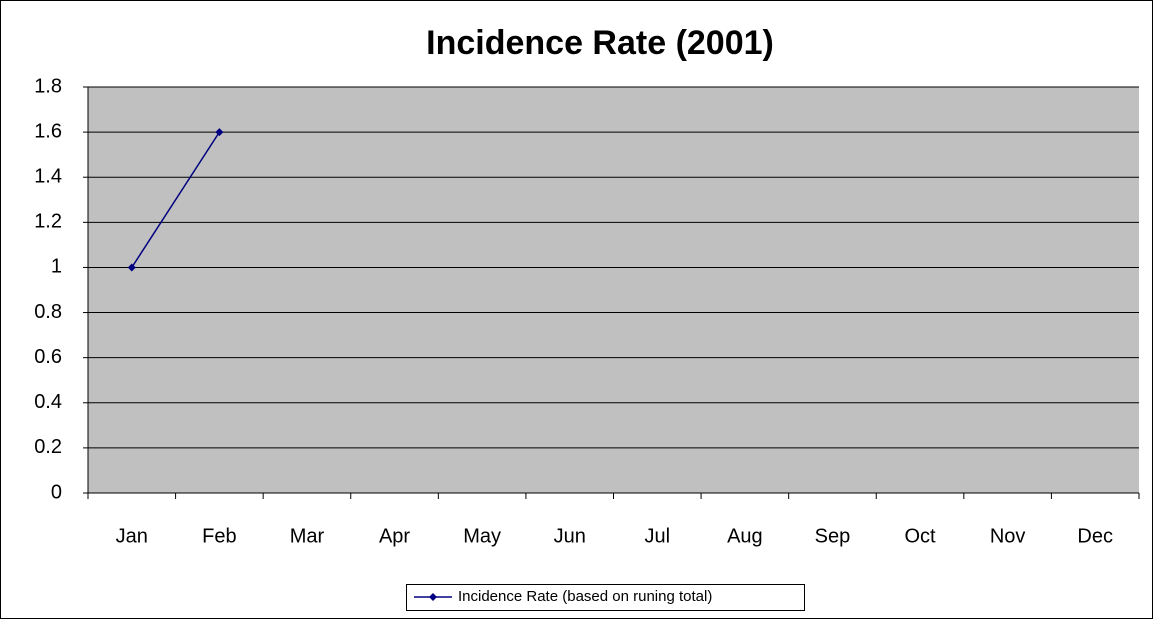  I want to click on y-tick-label: 0.4, so click(48, 402).